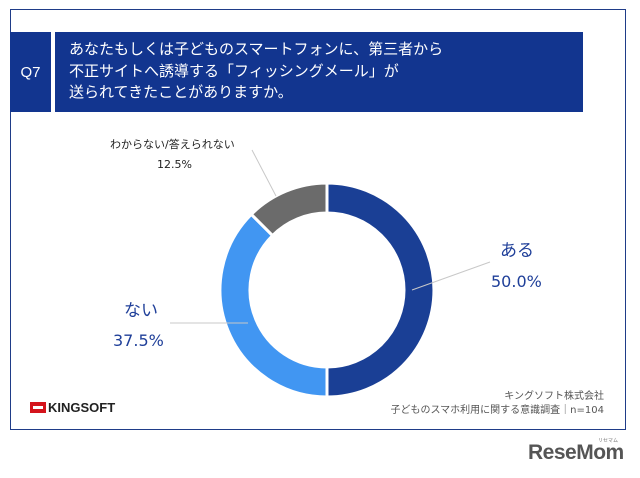  I want to click on source-survey: 子どものスマホ利用に関する意識調査｜n=104, so click(497, 410).